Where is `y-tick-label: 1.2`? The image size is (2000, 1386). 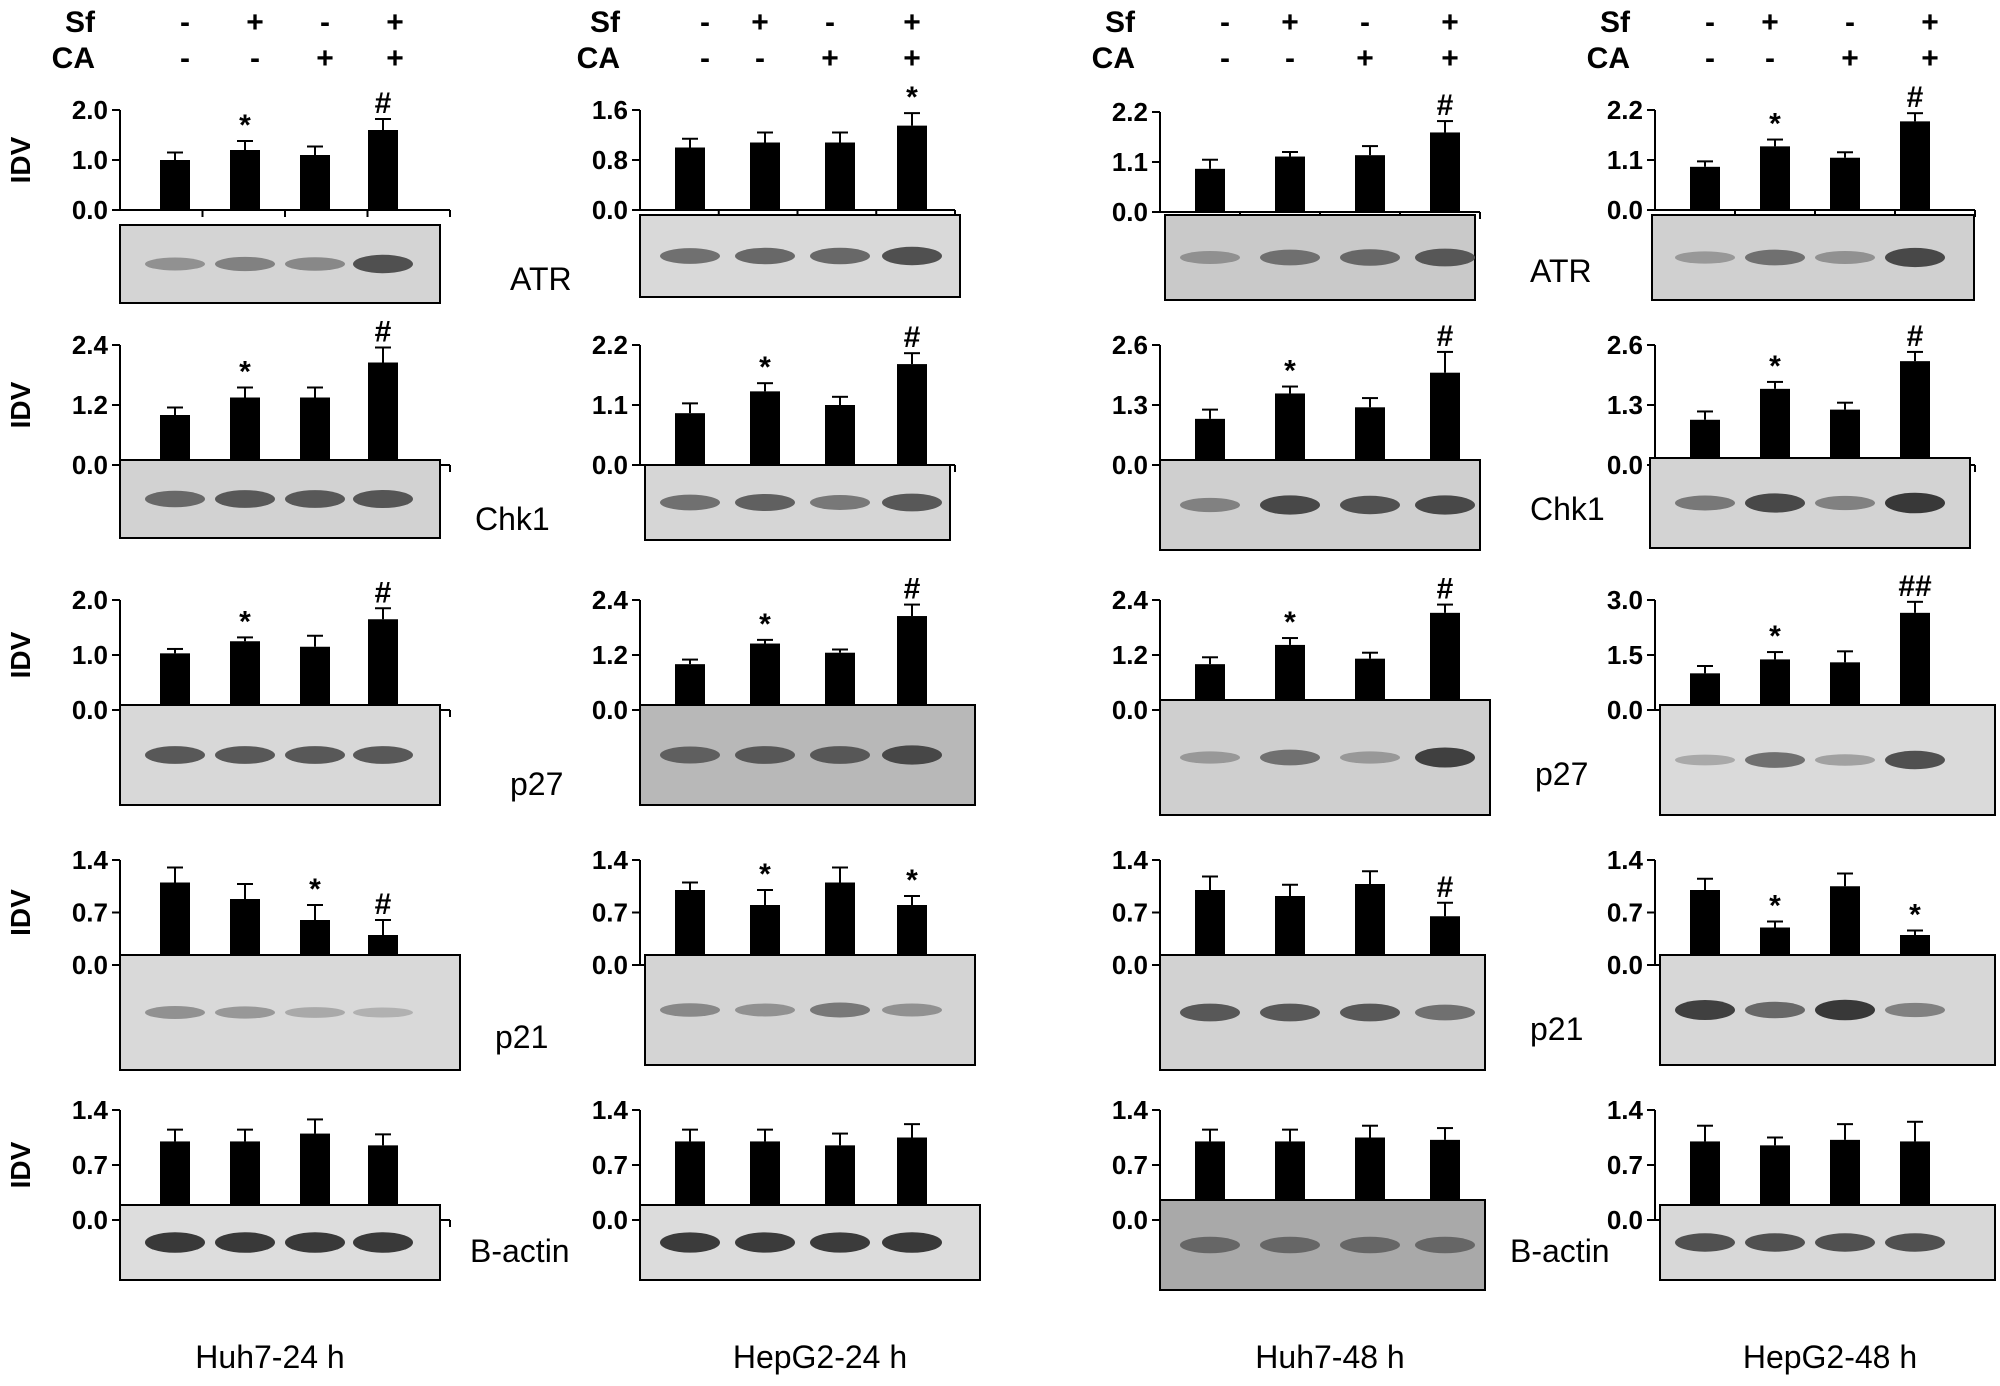
y-tick-label: 1.2 is located at coordinates (90, 405).